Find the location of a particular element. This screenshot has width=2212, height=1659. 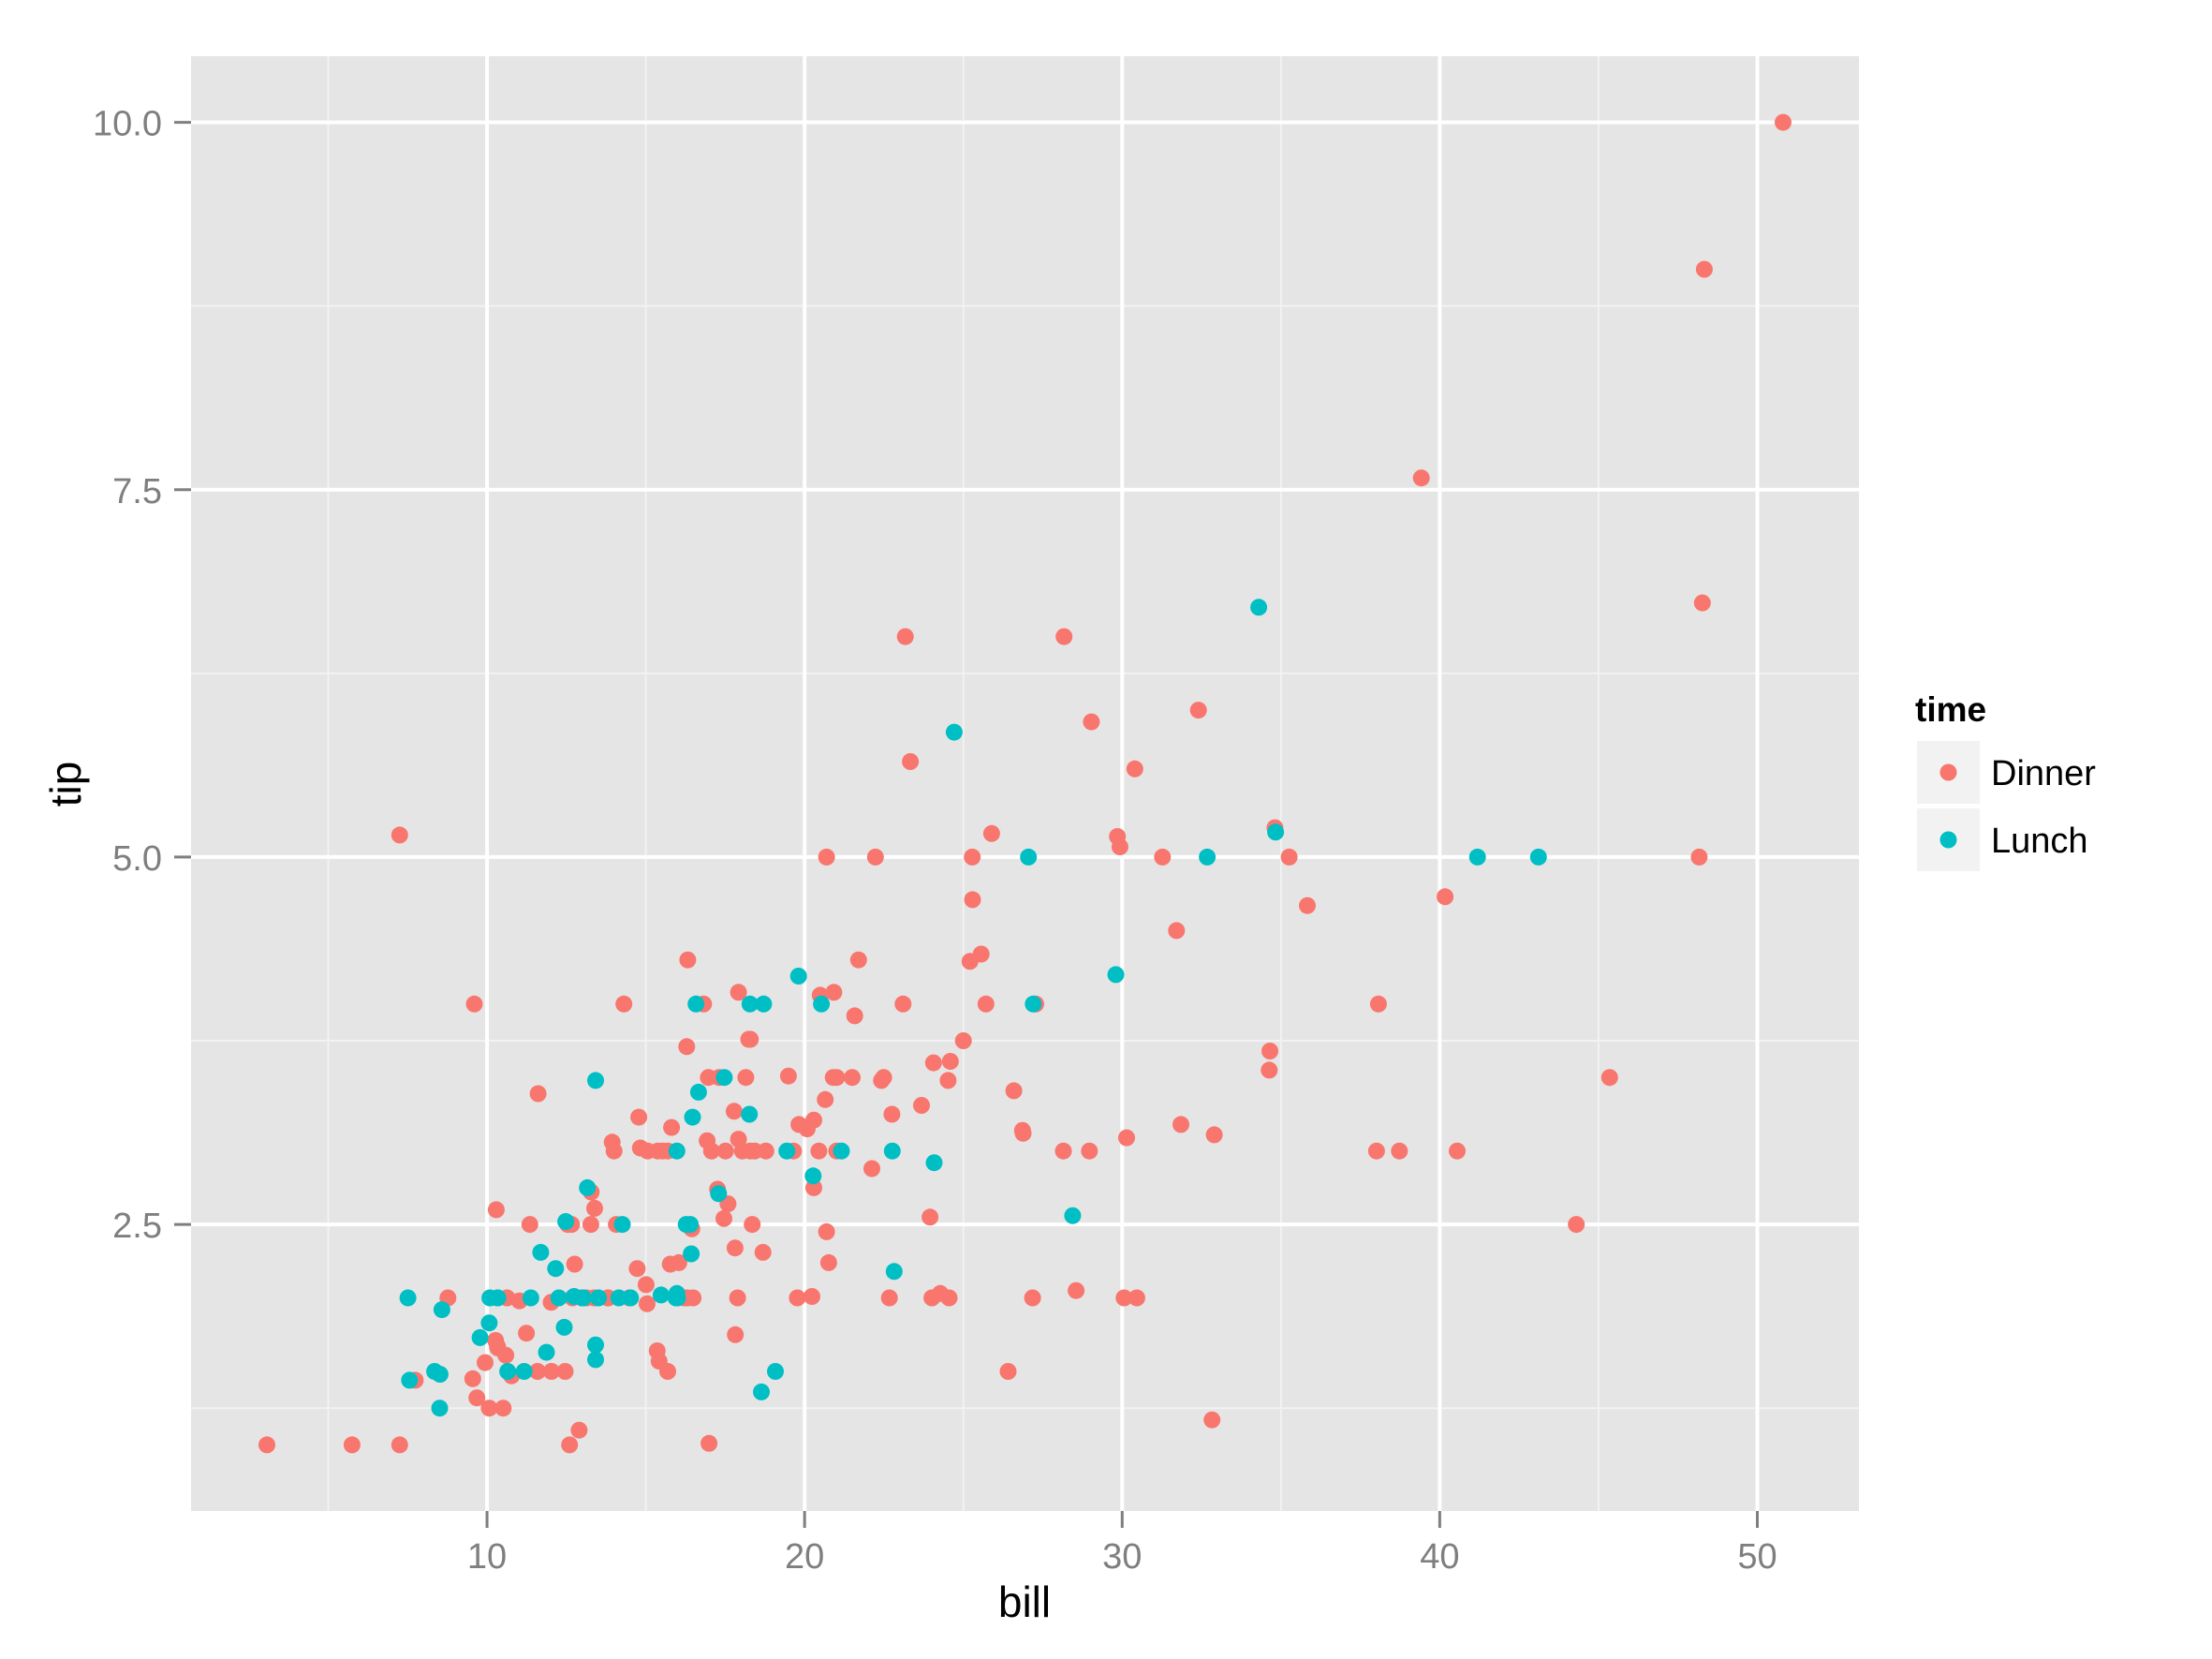

x-tick-label: 30 is located at coordinates (1122, 1557).